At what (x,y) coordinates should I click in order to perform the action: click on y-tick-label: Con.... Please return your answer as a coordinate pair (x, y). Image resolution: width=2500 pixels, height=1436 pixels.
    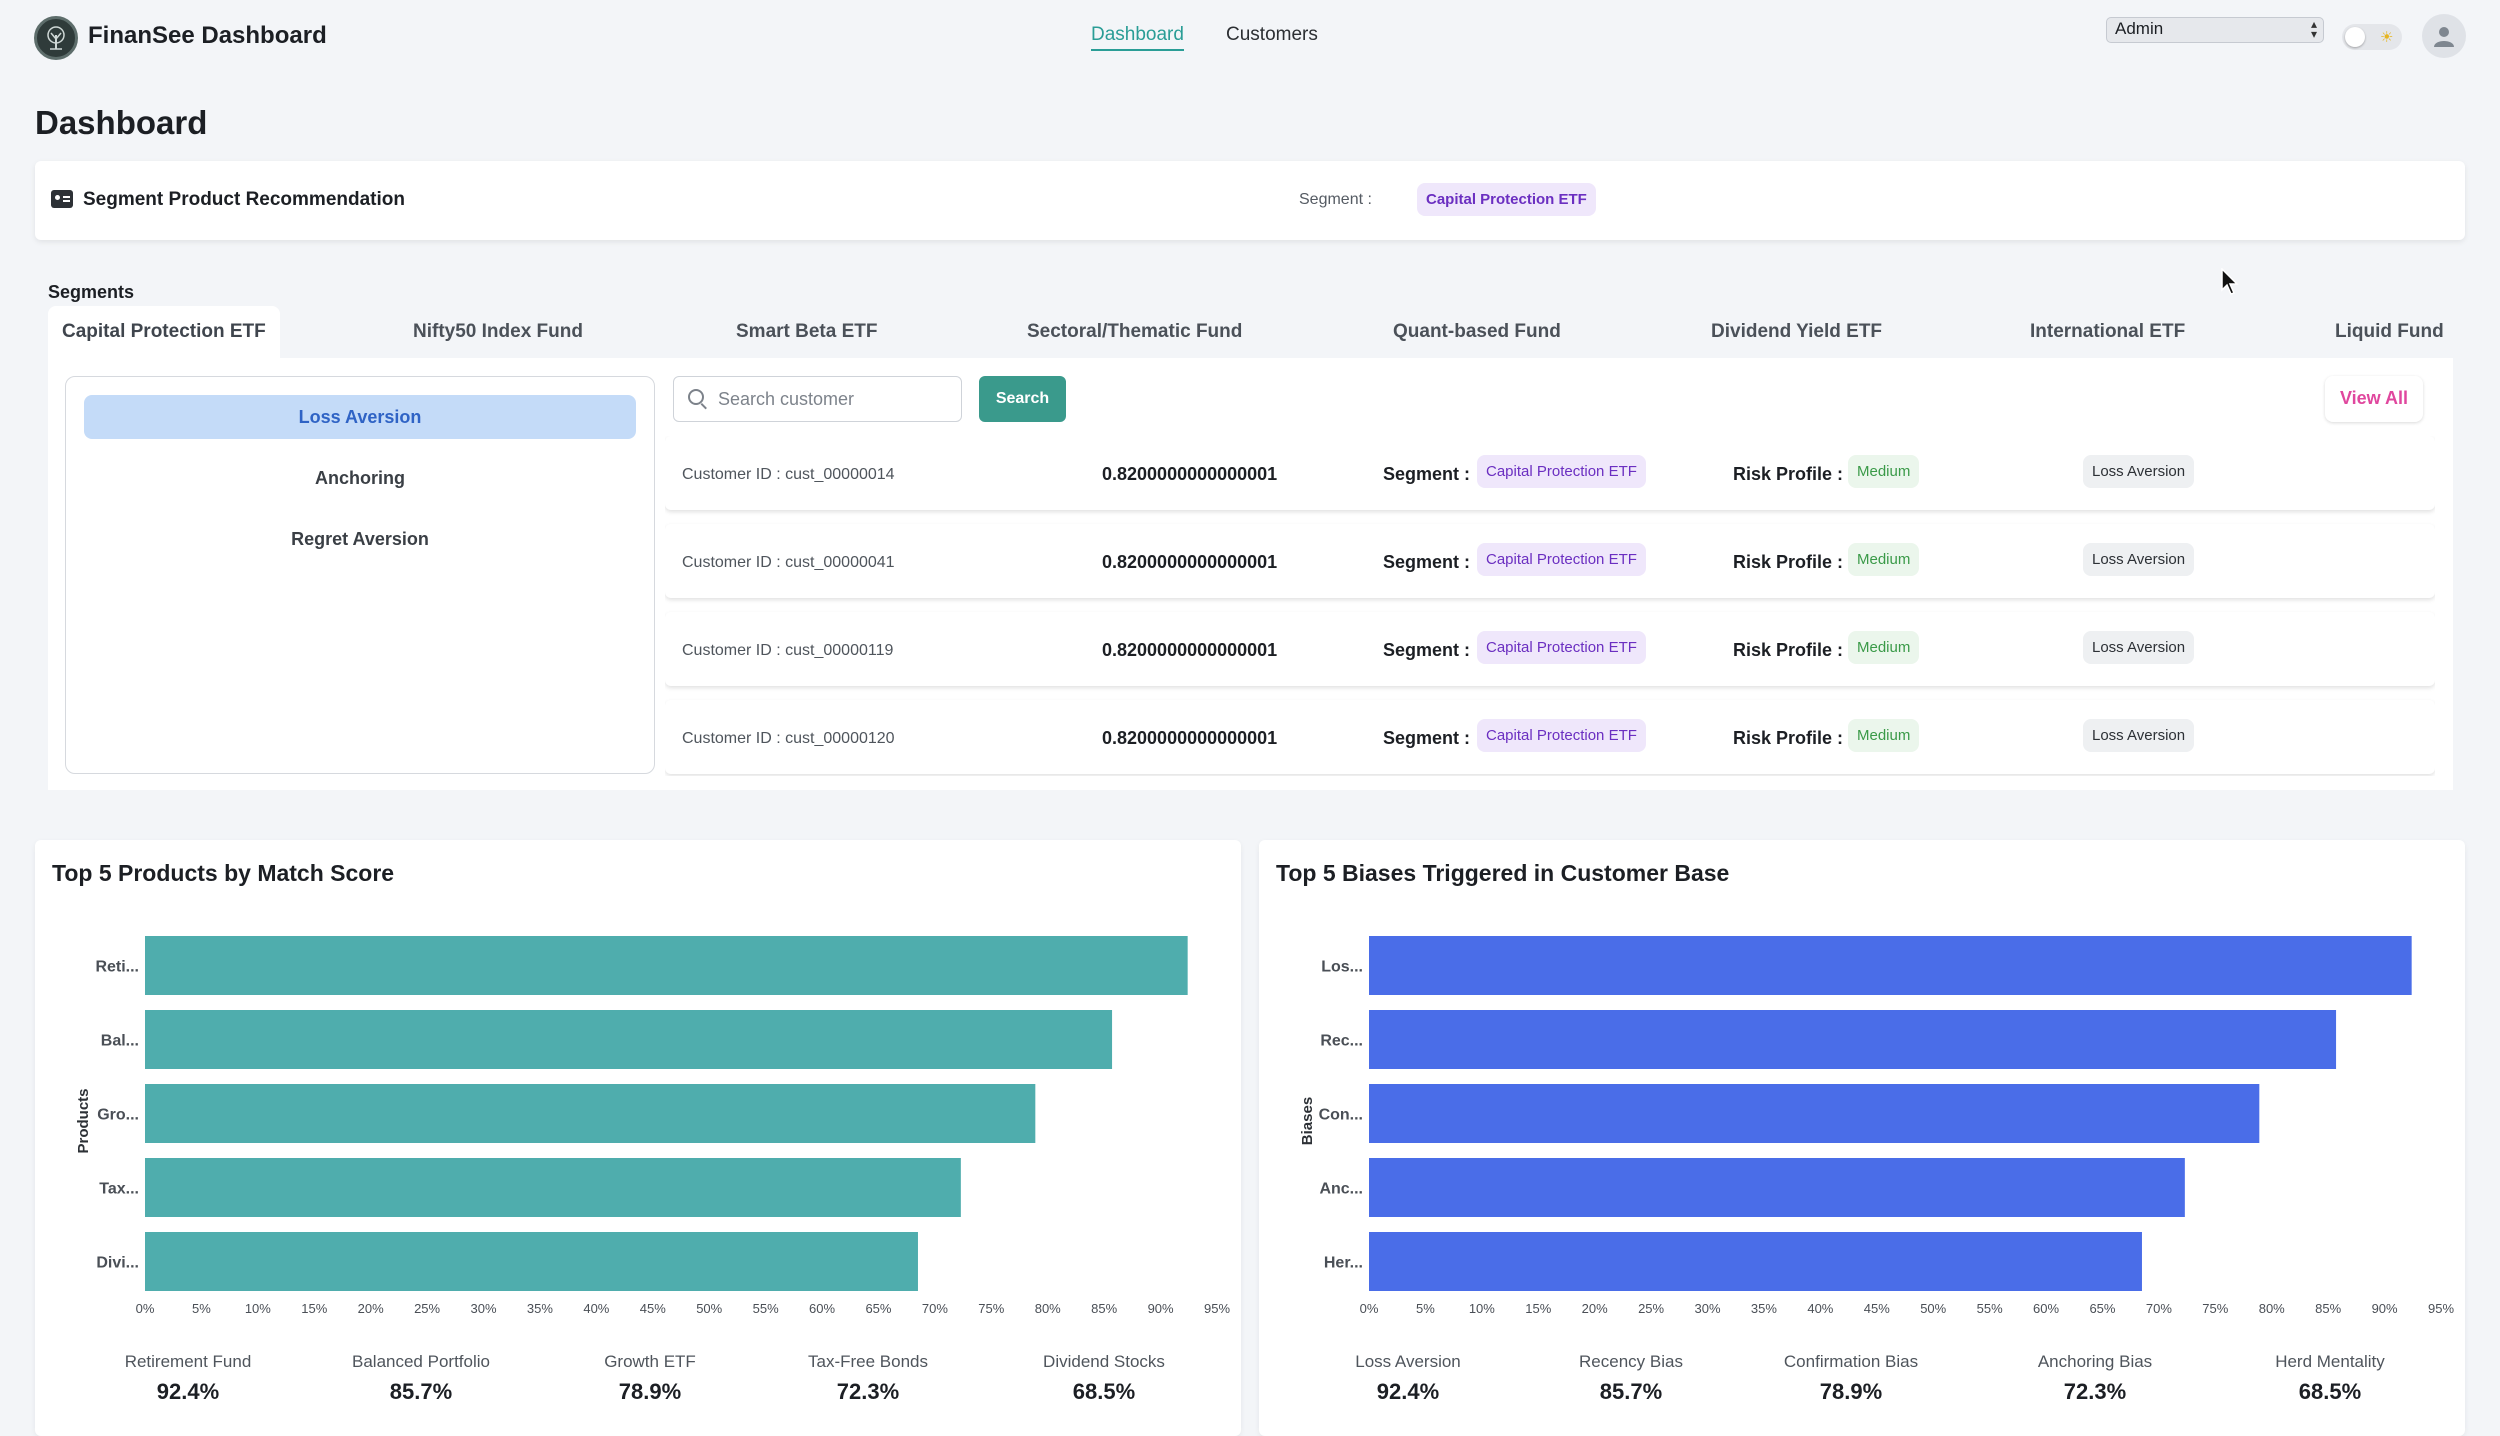
    Looking at the image, I should click on (1341, 1115).